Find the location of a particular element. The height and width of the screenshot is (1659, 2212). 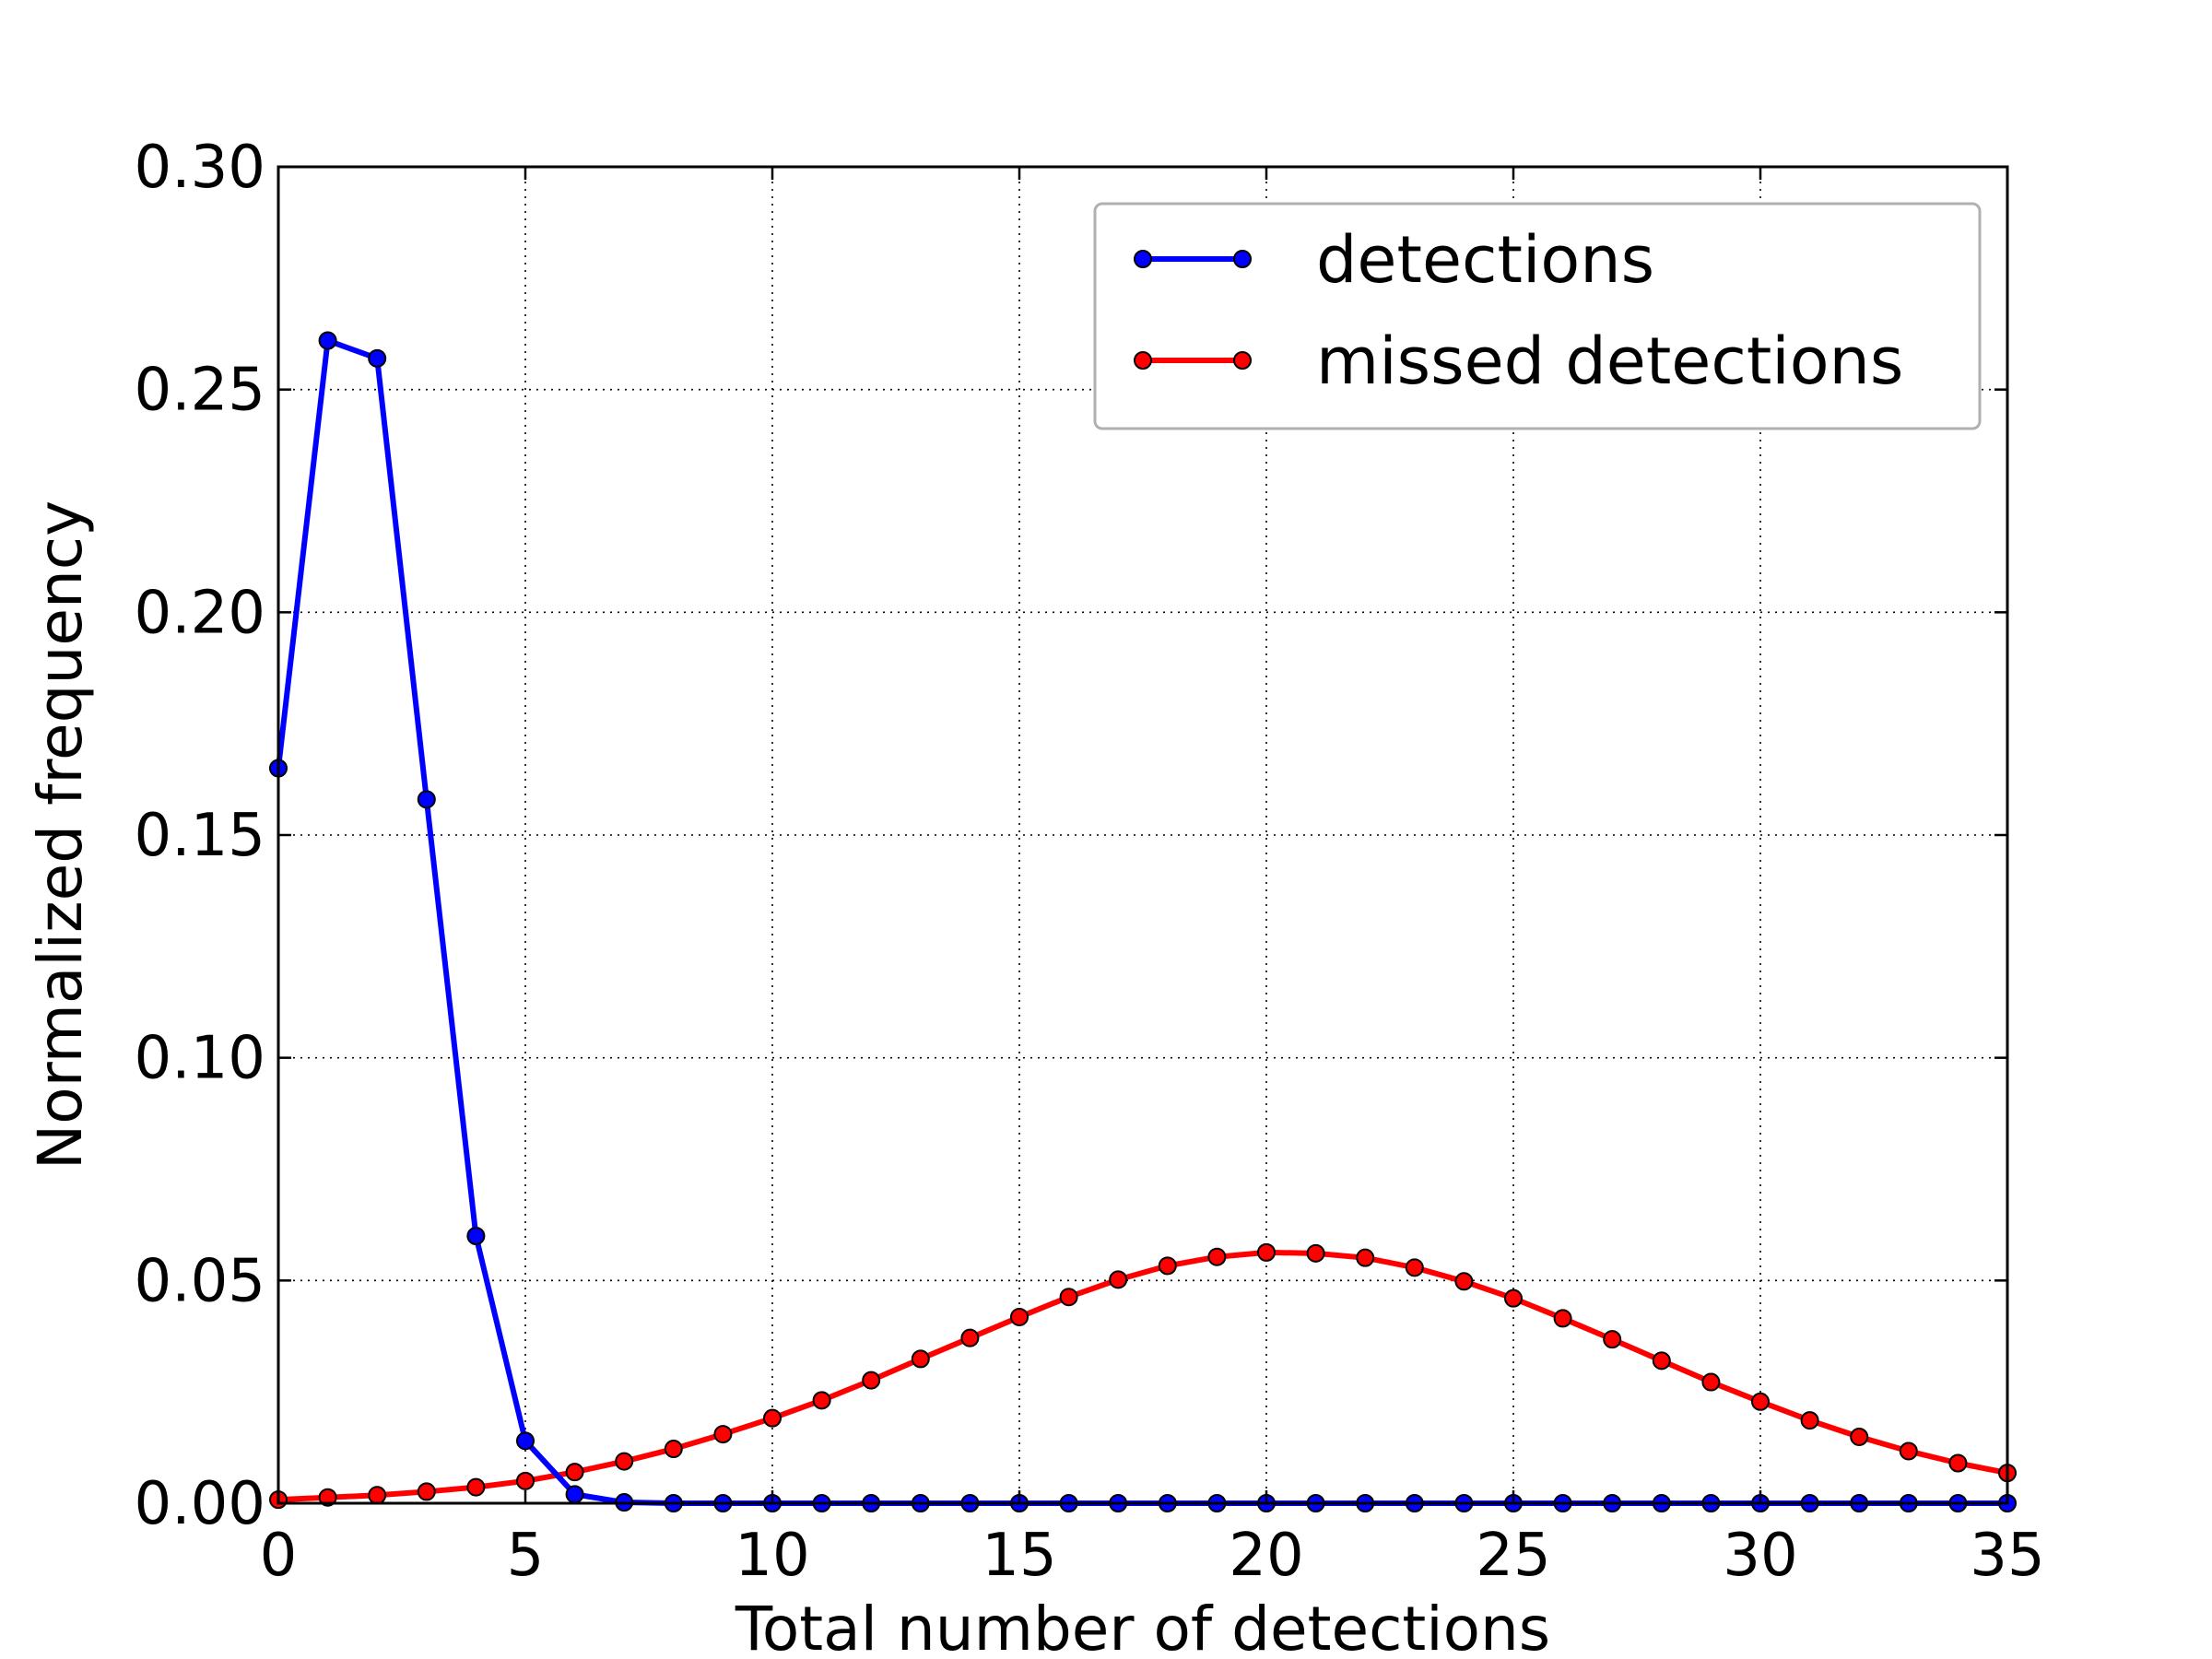

x-tick-label: 5 is located at coordinates (526, 1556).